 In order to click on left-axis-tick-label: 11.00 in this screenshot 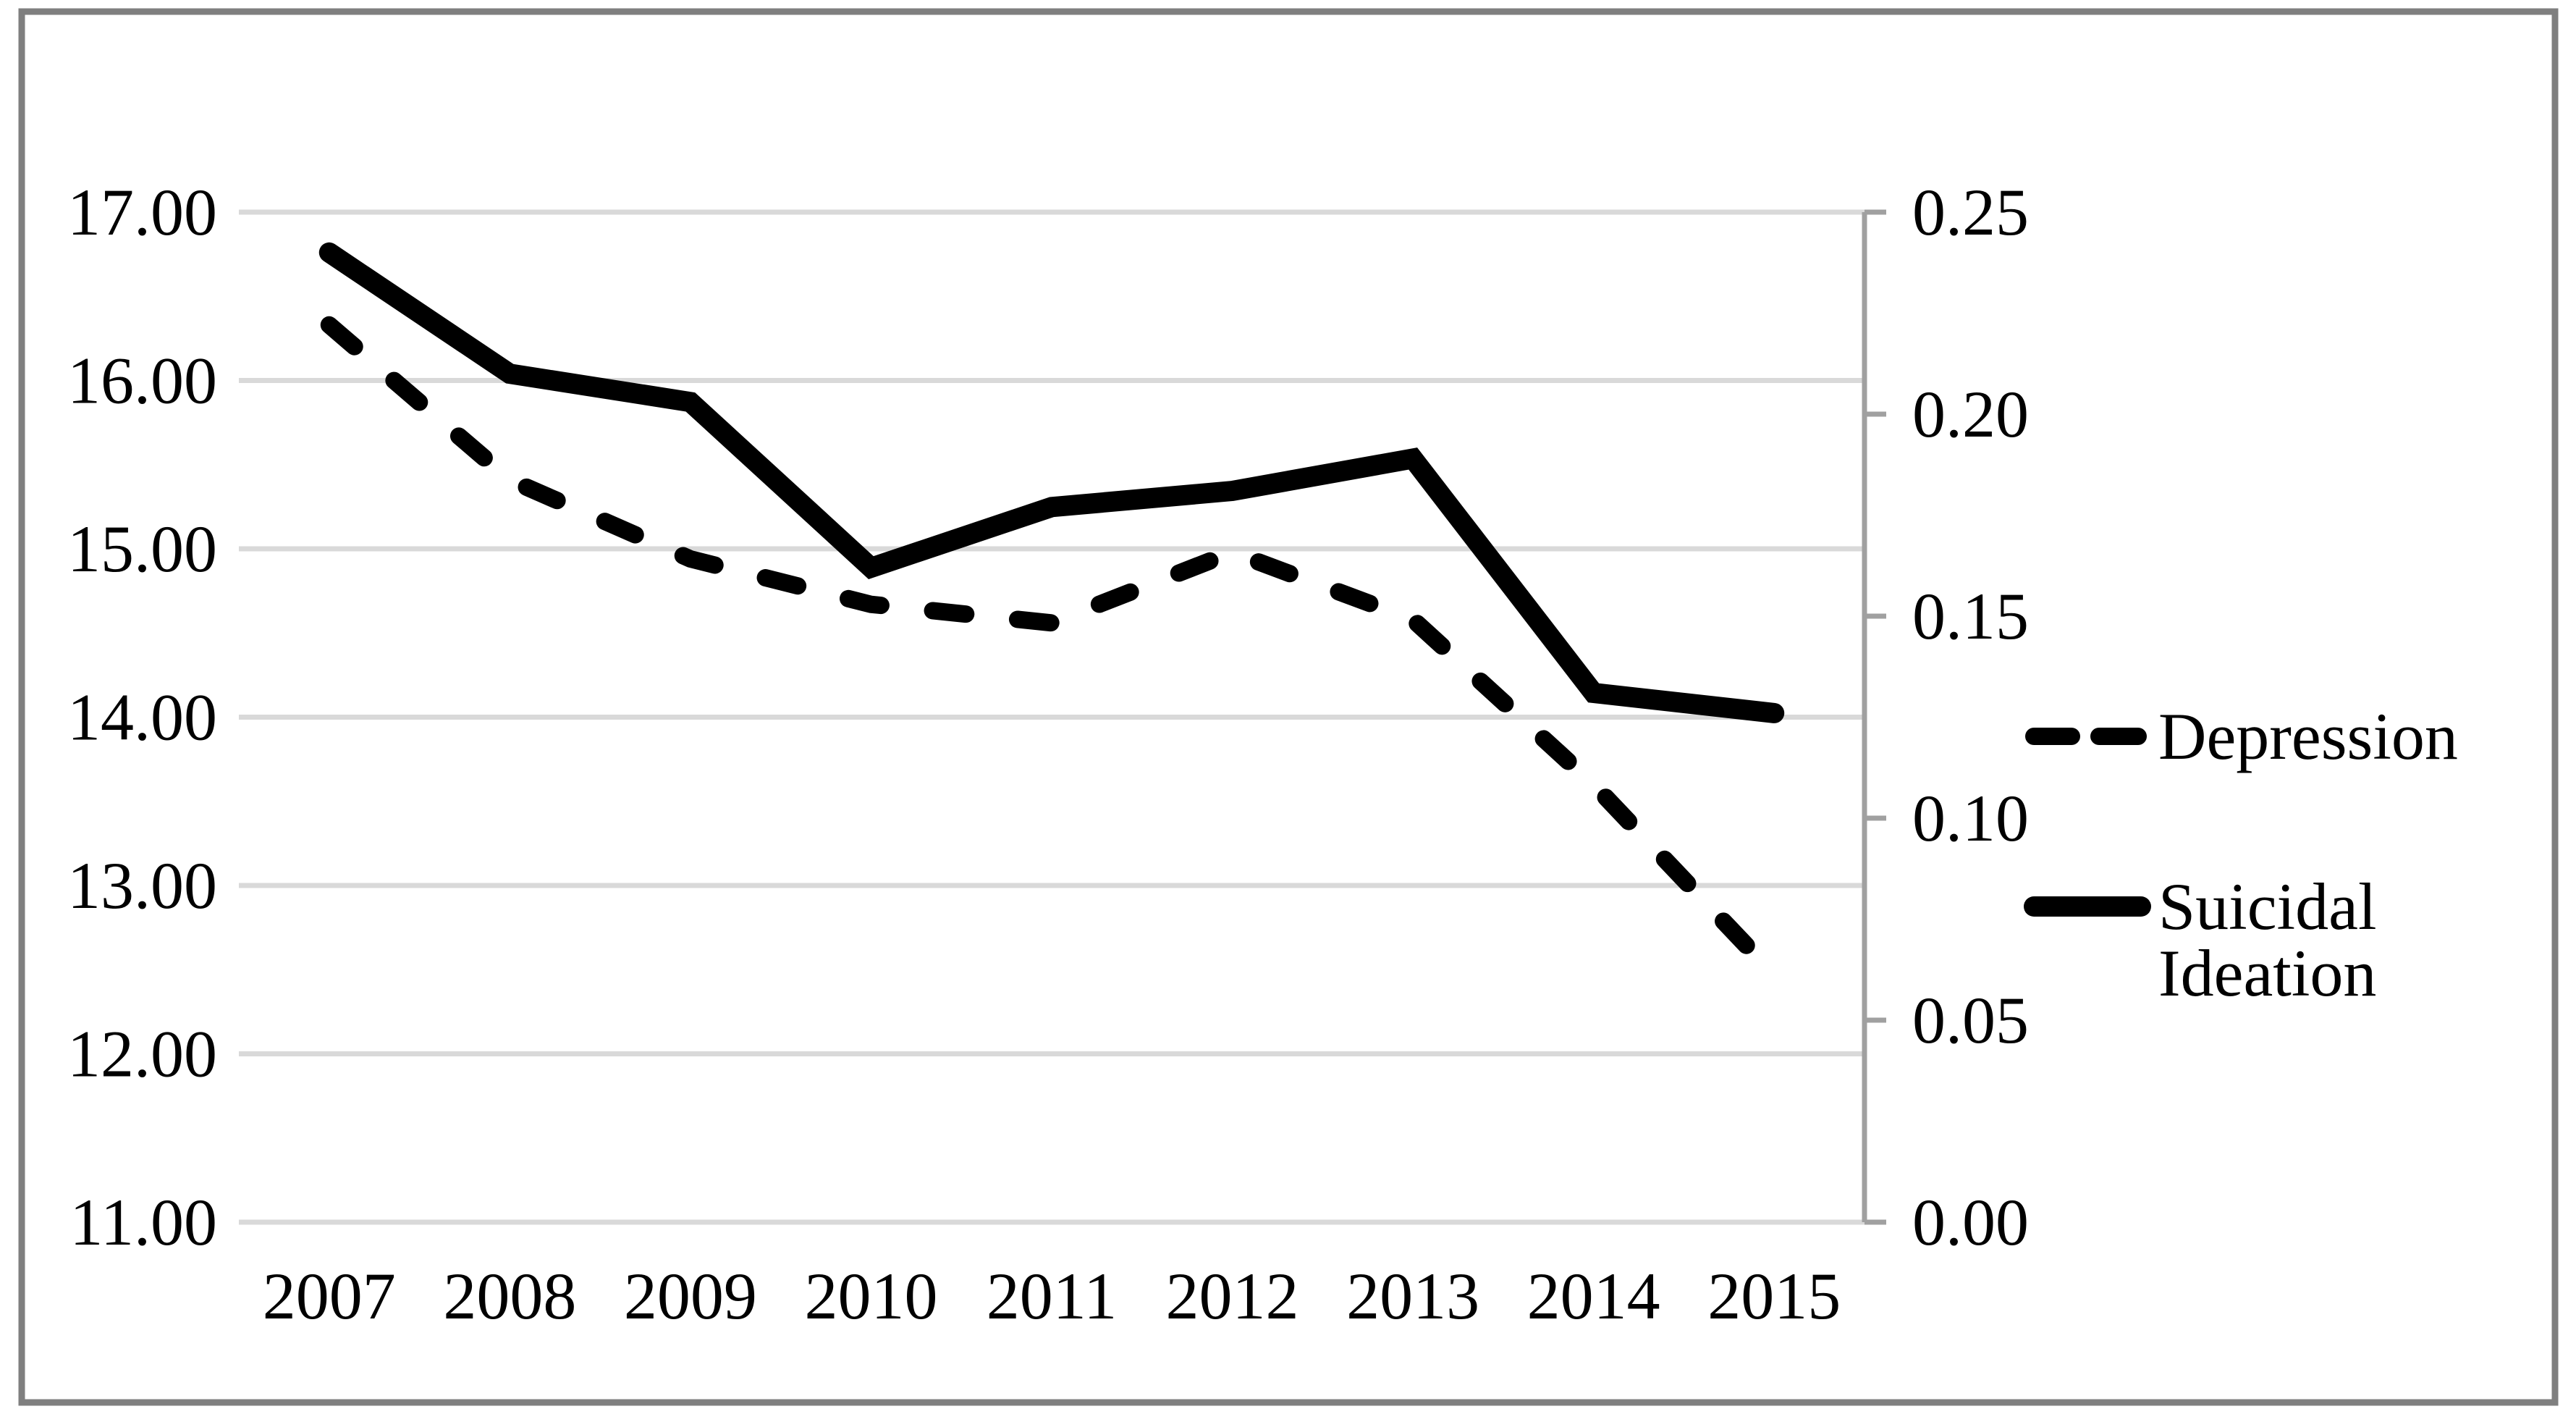, I will do `click(143, 1222)`.